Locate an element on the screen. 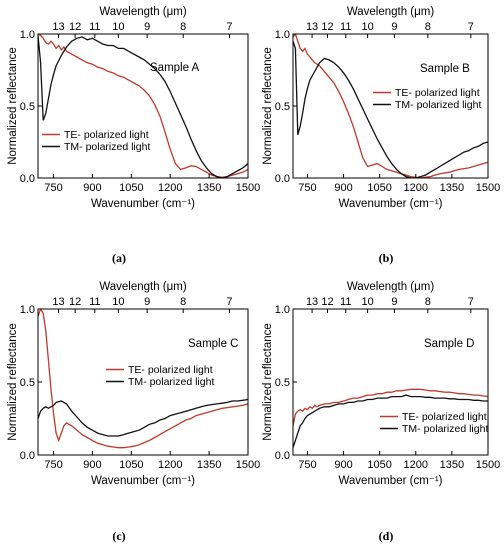  panel-caption: (a) is located at coordinates (119, 258).